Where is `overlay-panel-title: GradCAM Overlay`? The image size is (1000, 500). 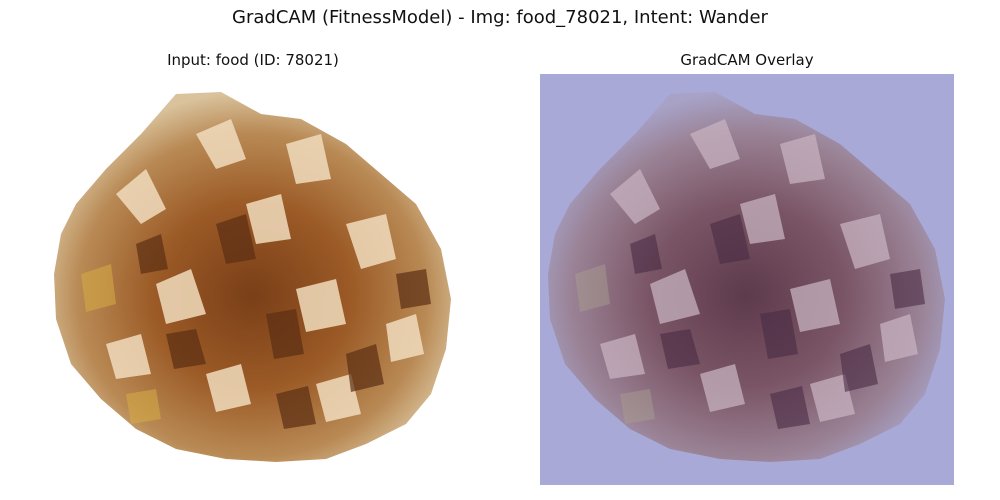 overlay-panel-title: GradCAM Overlay is located at coordinates (747, 60).